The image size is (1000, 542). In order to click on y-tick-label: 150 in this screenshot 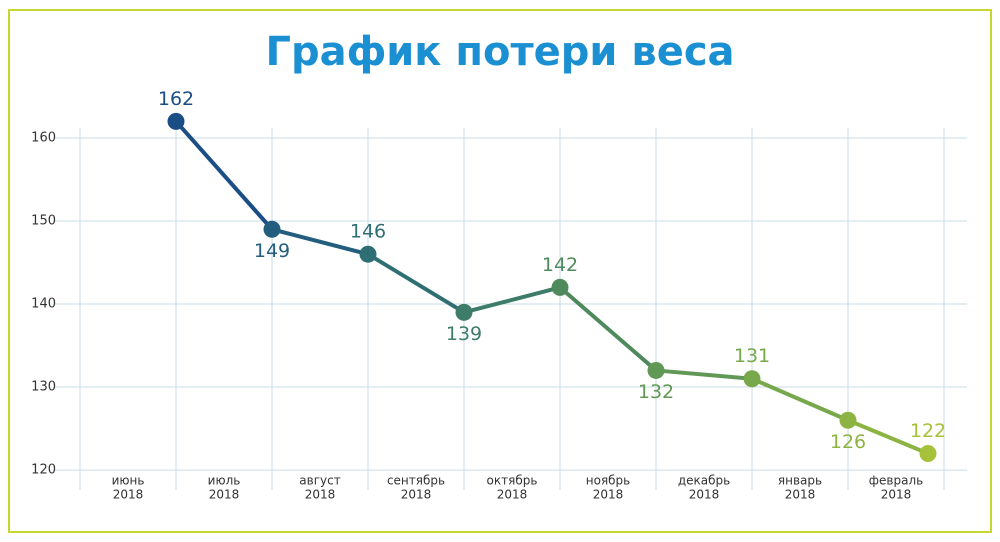, I will do `click(43, 220)`.